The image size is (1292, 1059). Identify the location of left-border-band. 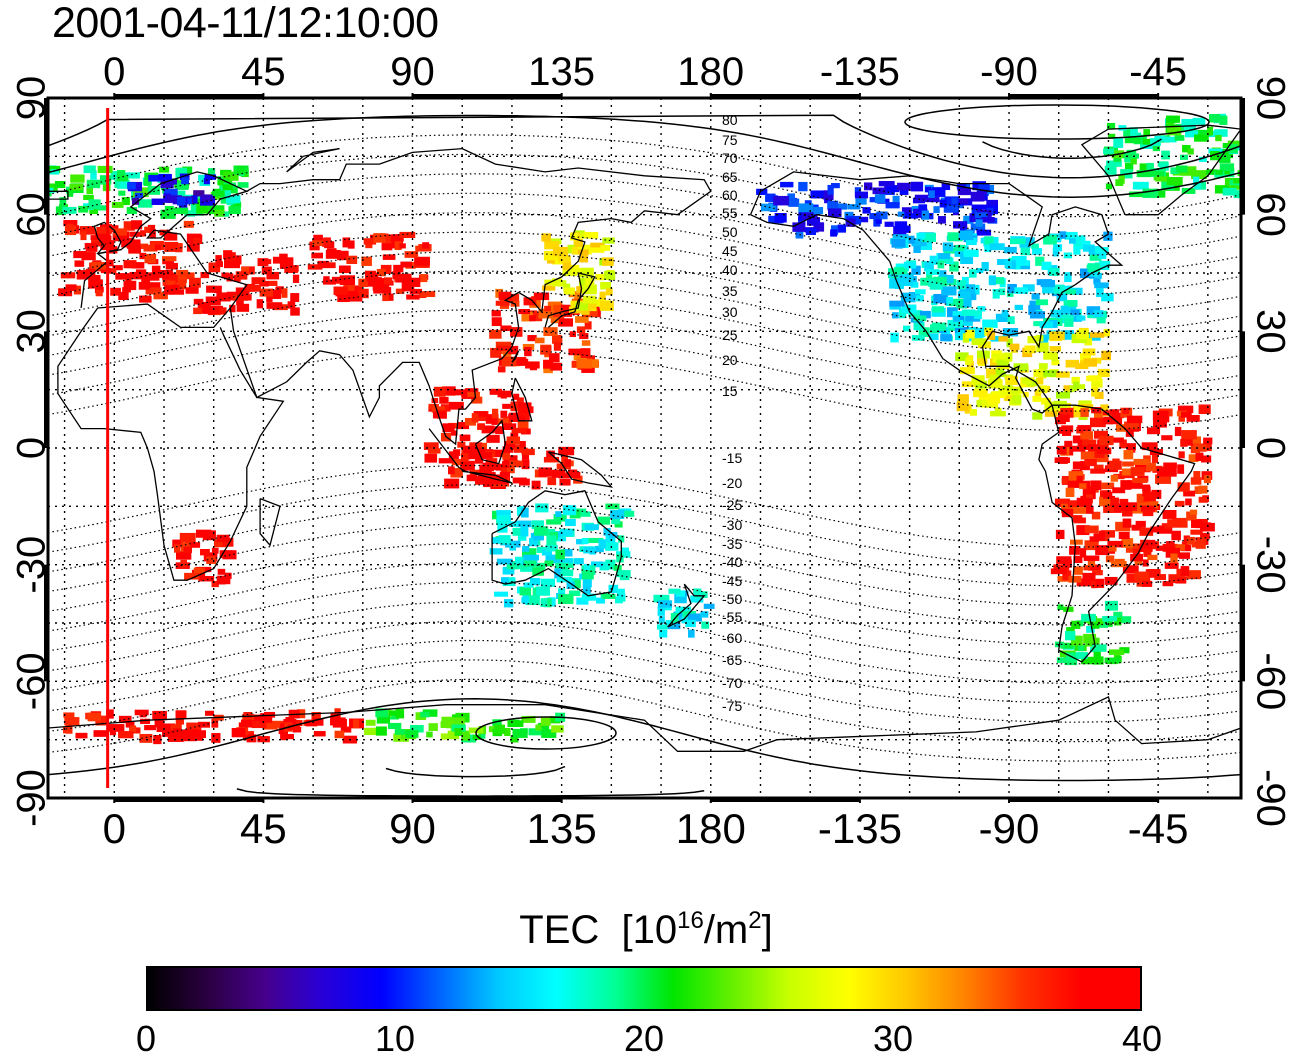
(46, 389).